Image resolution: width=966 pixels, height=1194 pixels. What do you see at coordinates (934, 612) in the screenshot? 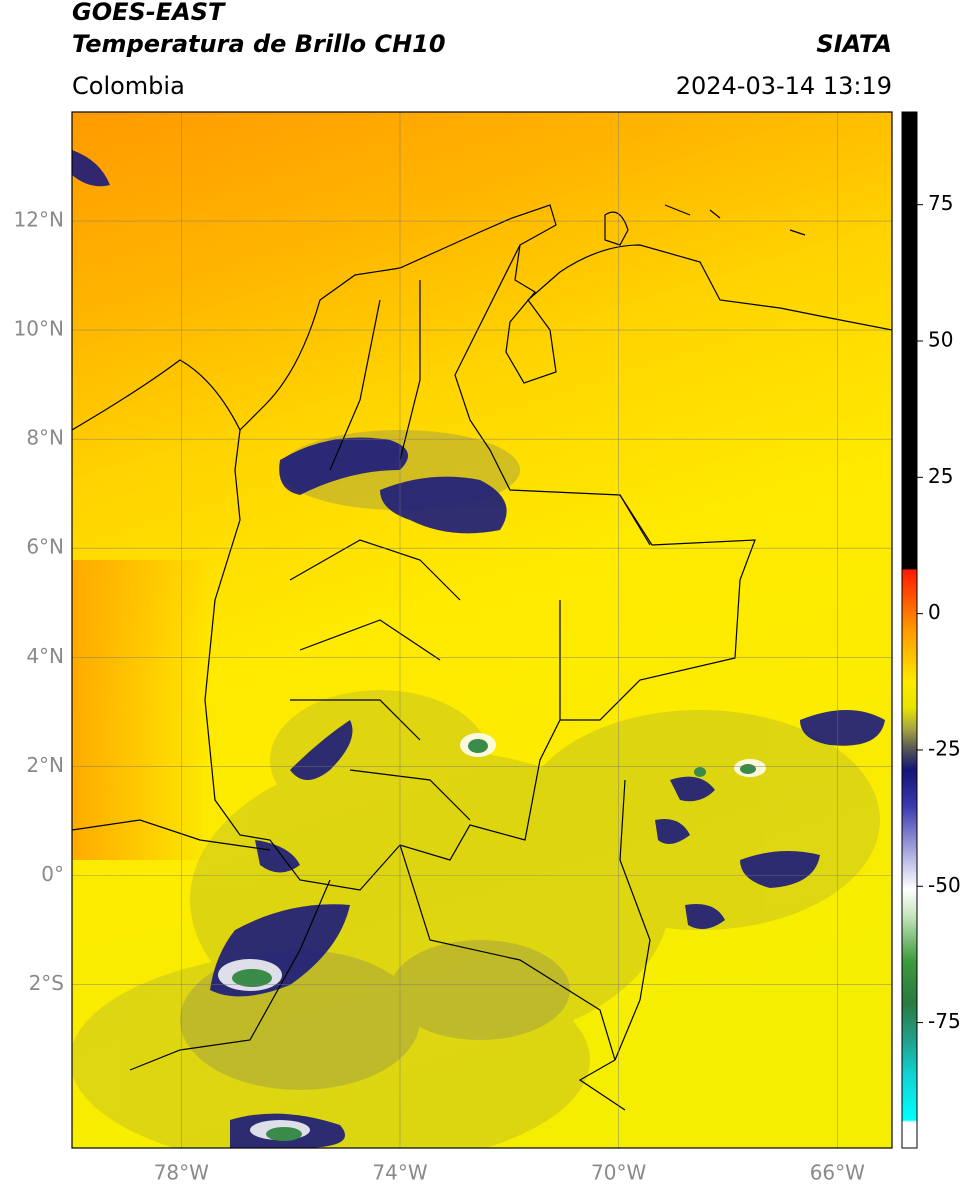
I see `colorbar-tick-label: 0` at bounding box center [934, 612].